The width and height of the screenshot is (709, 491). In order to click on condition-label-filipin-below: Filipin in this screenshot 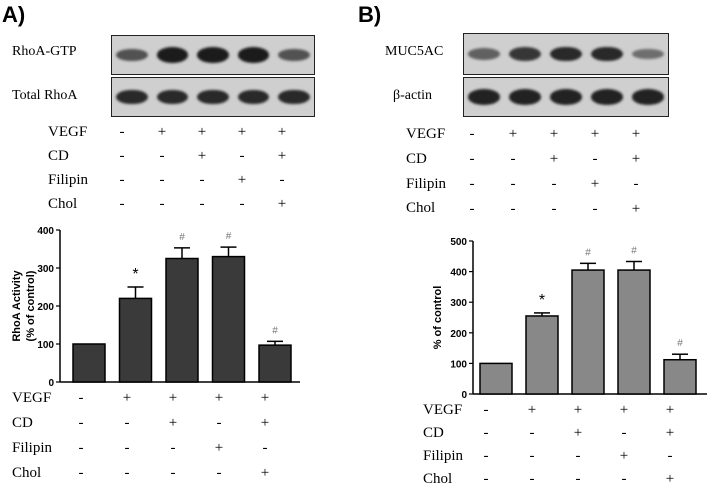, I will do `click(32, 448)`.